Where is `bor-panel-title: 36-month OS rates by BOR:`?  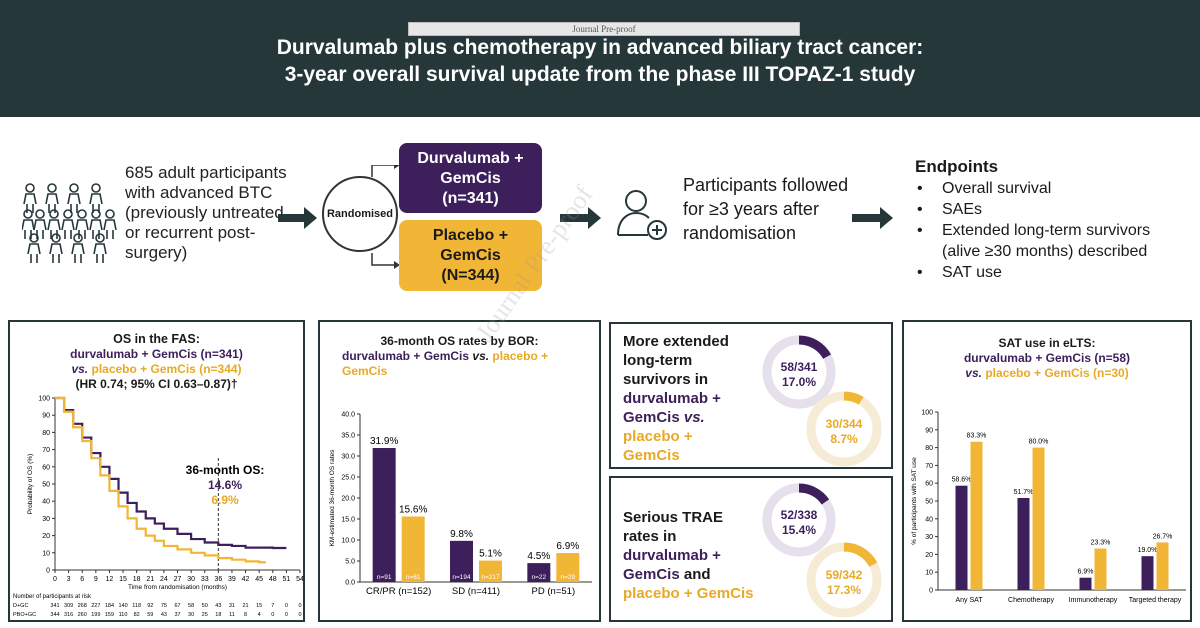
bor-panel-title: 36-month OS rates by BOR: is located at coordinates (459, 341).